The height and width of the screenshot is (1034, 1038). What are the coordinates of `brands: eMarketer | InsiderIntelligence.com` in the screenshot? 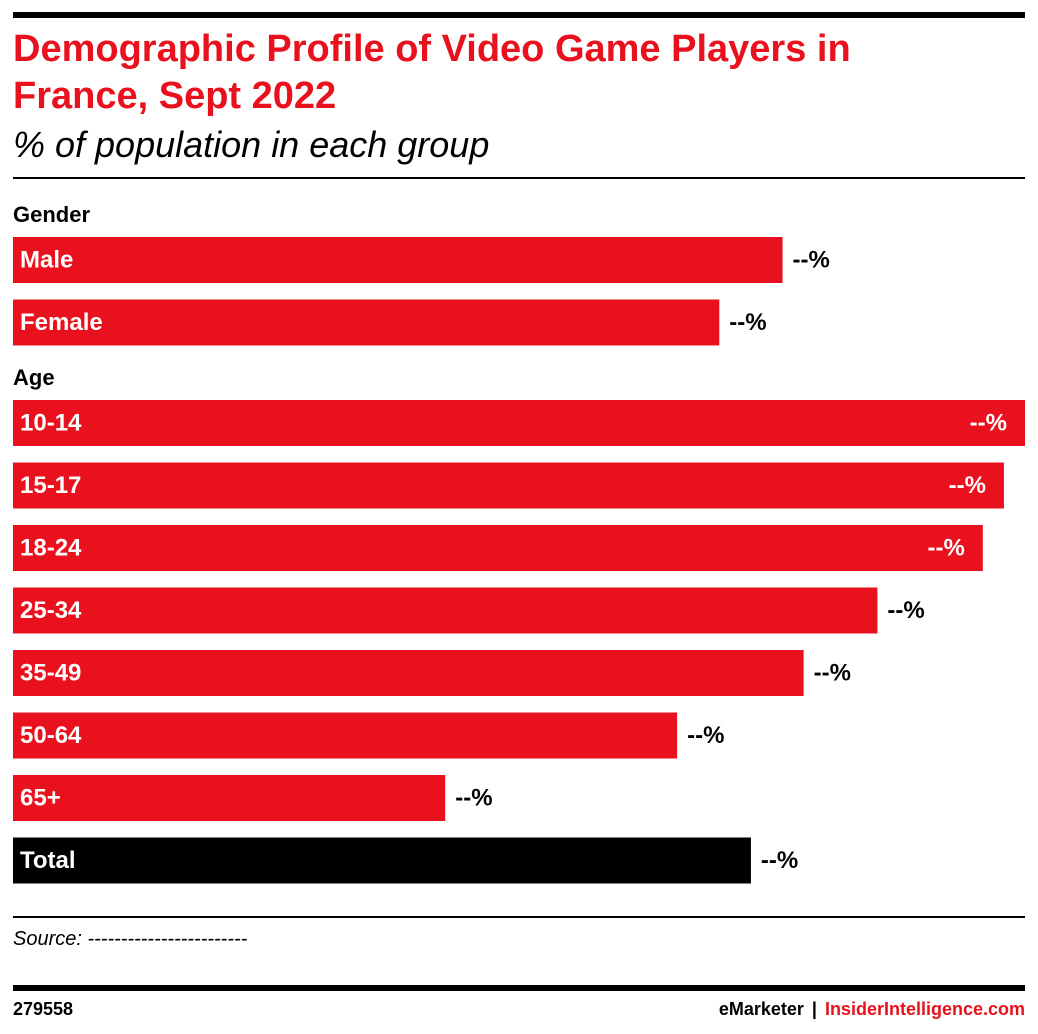 It's located at (868, 1009).